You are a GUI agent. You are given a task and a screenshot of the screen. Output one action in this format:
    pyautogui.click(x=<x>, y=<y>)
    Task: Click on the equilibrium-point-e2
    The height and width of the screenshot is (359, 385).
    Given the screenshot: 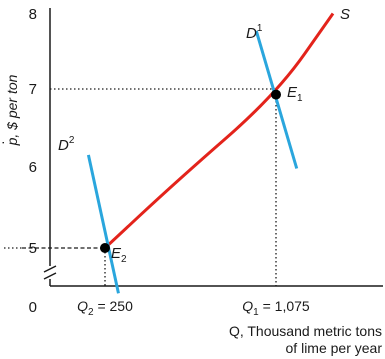 What is the action you would take?
    pyautogui.click(x=105, y=248)
    